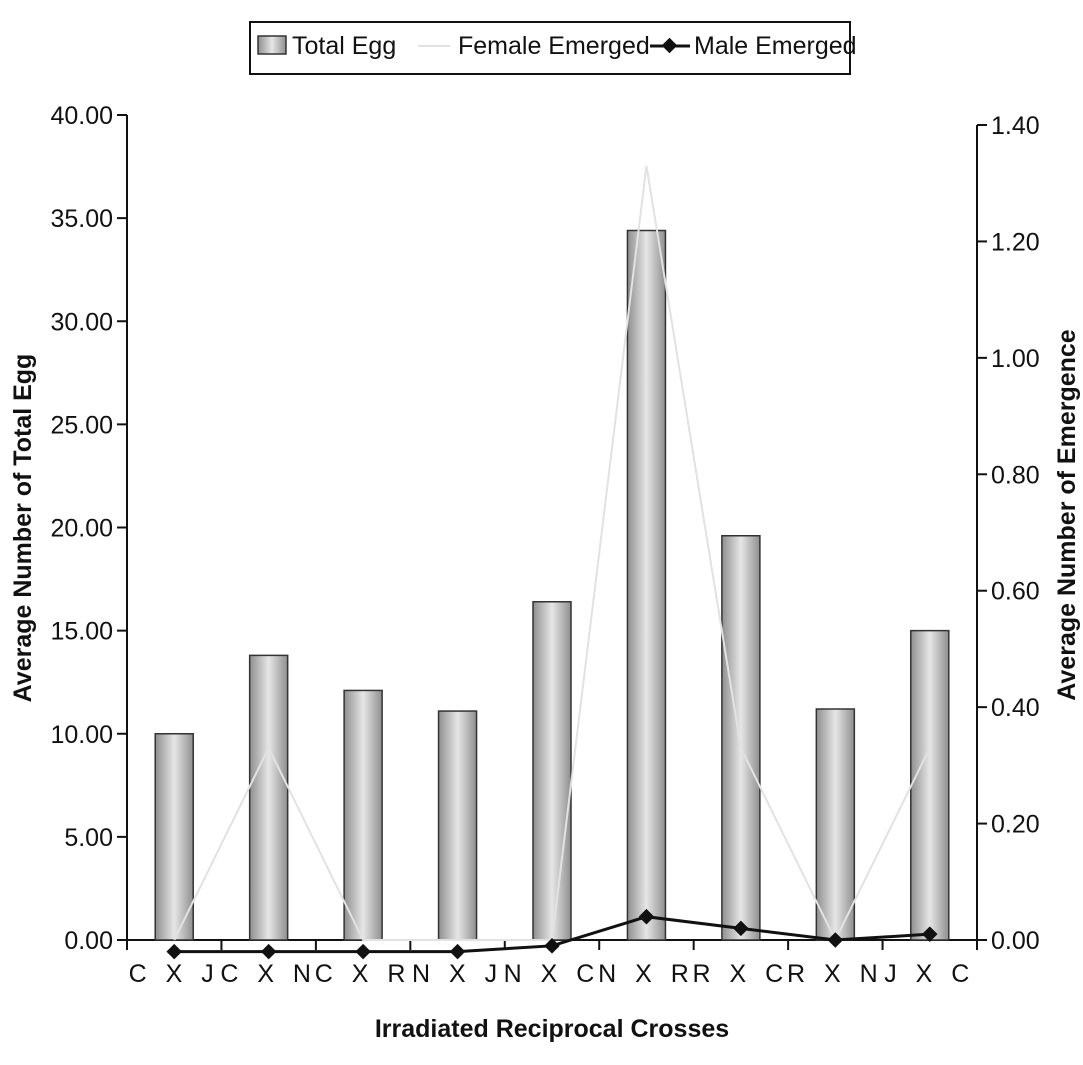 The image size is (1083, 1065). What do you see at coordinates (272, 45) in the screenshot?
I see `legend-swatch-total-egg` at bounding box center [272, 45].